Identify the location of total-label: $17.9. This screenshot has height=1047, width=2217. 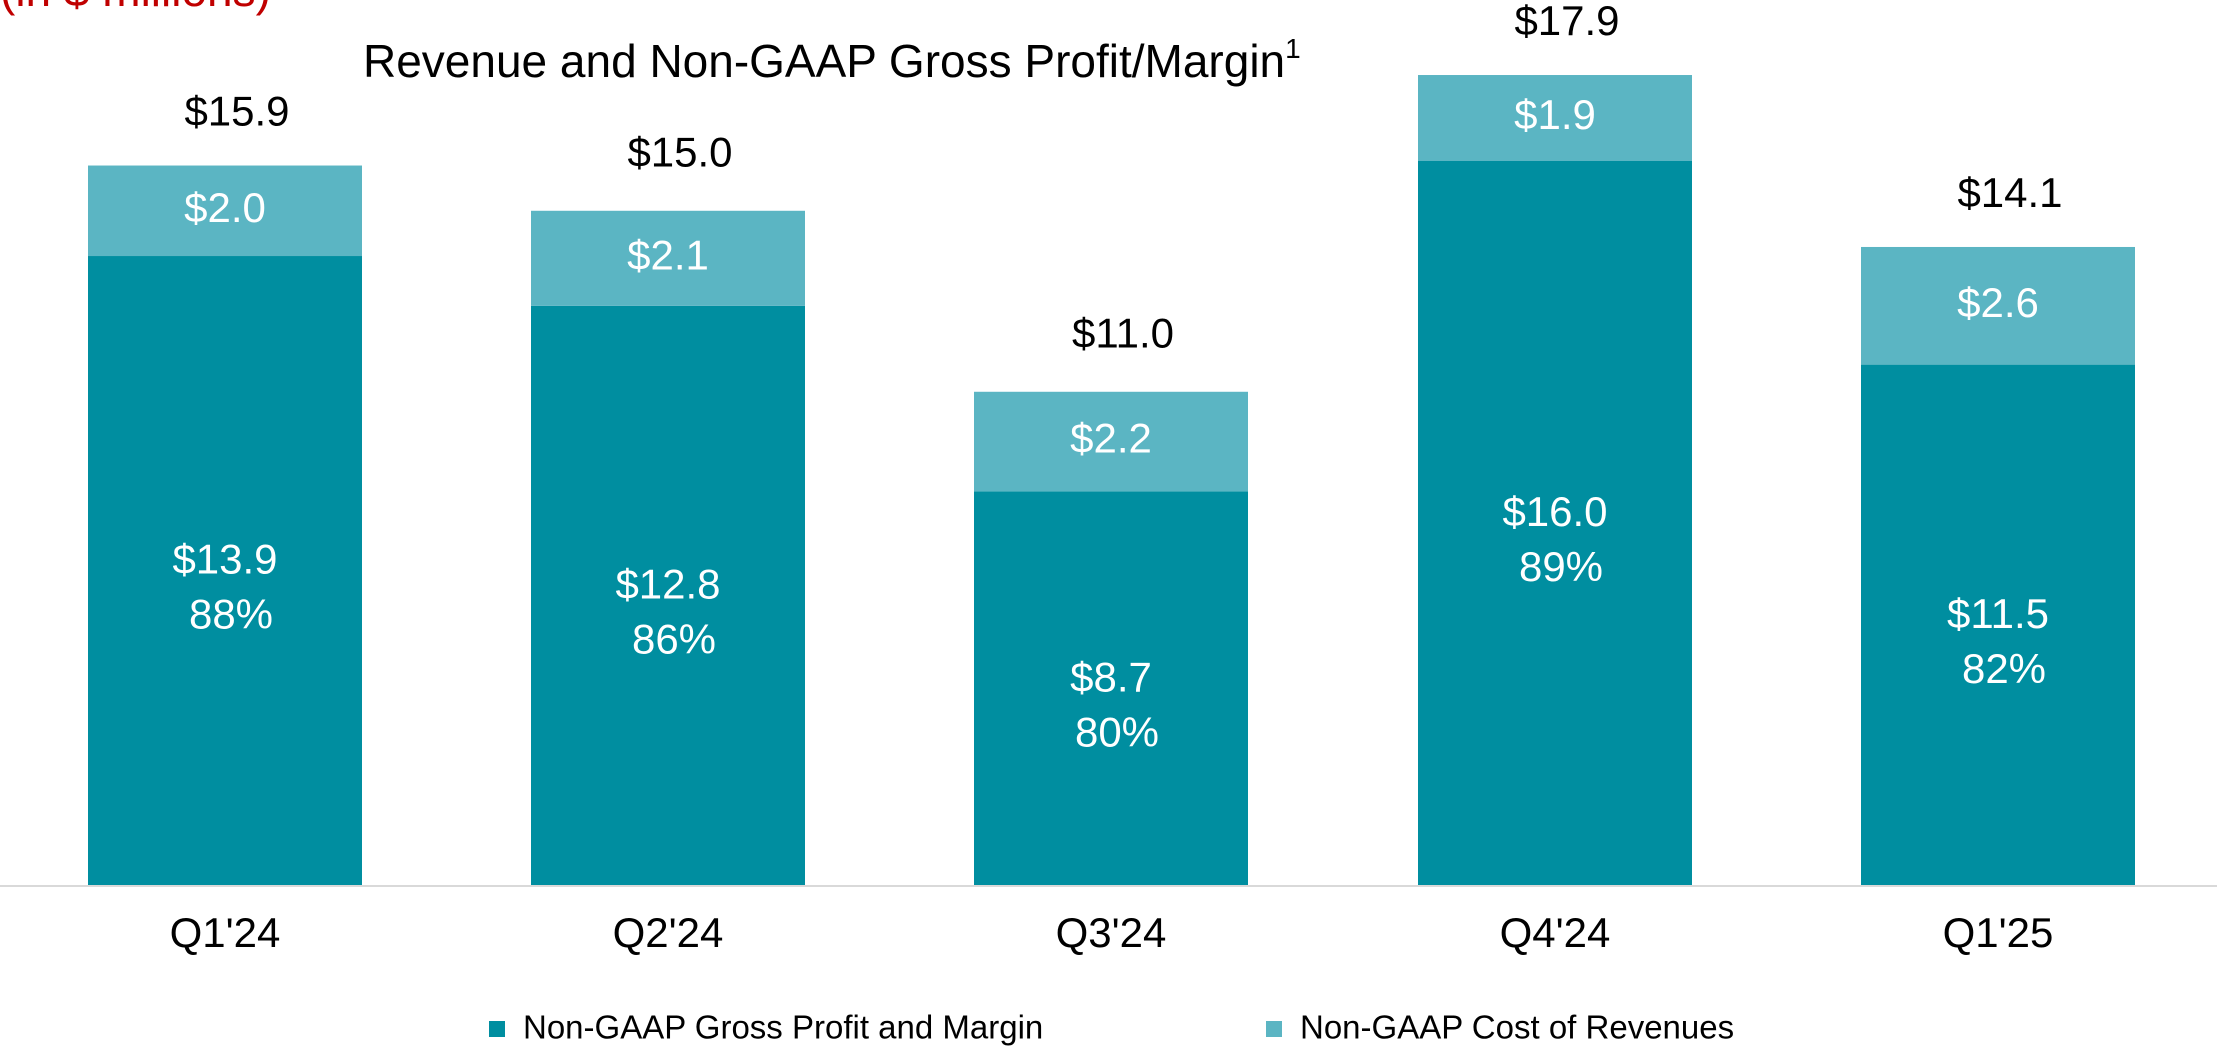
(1566, 22).